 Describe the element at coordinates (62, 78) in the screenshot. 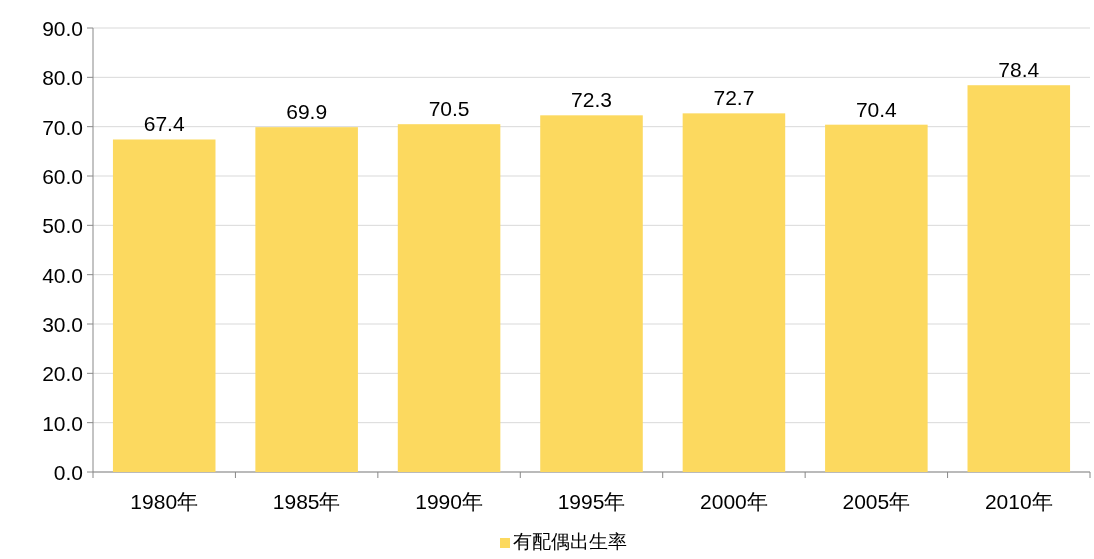

I see `y-tick-label: 80.0` at that location.